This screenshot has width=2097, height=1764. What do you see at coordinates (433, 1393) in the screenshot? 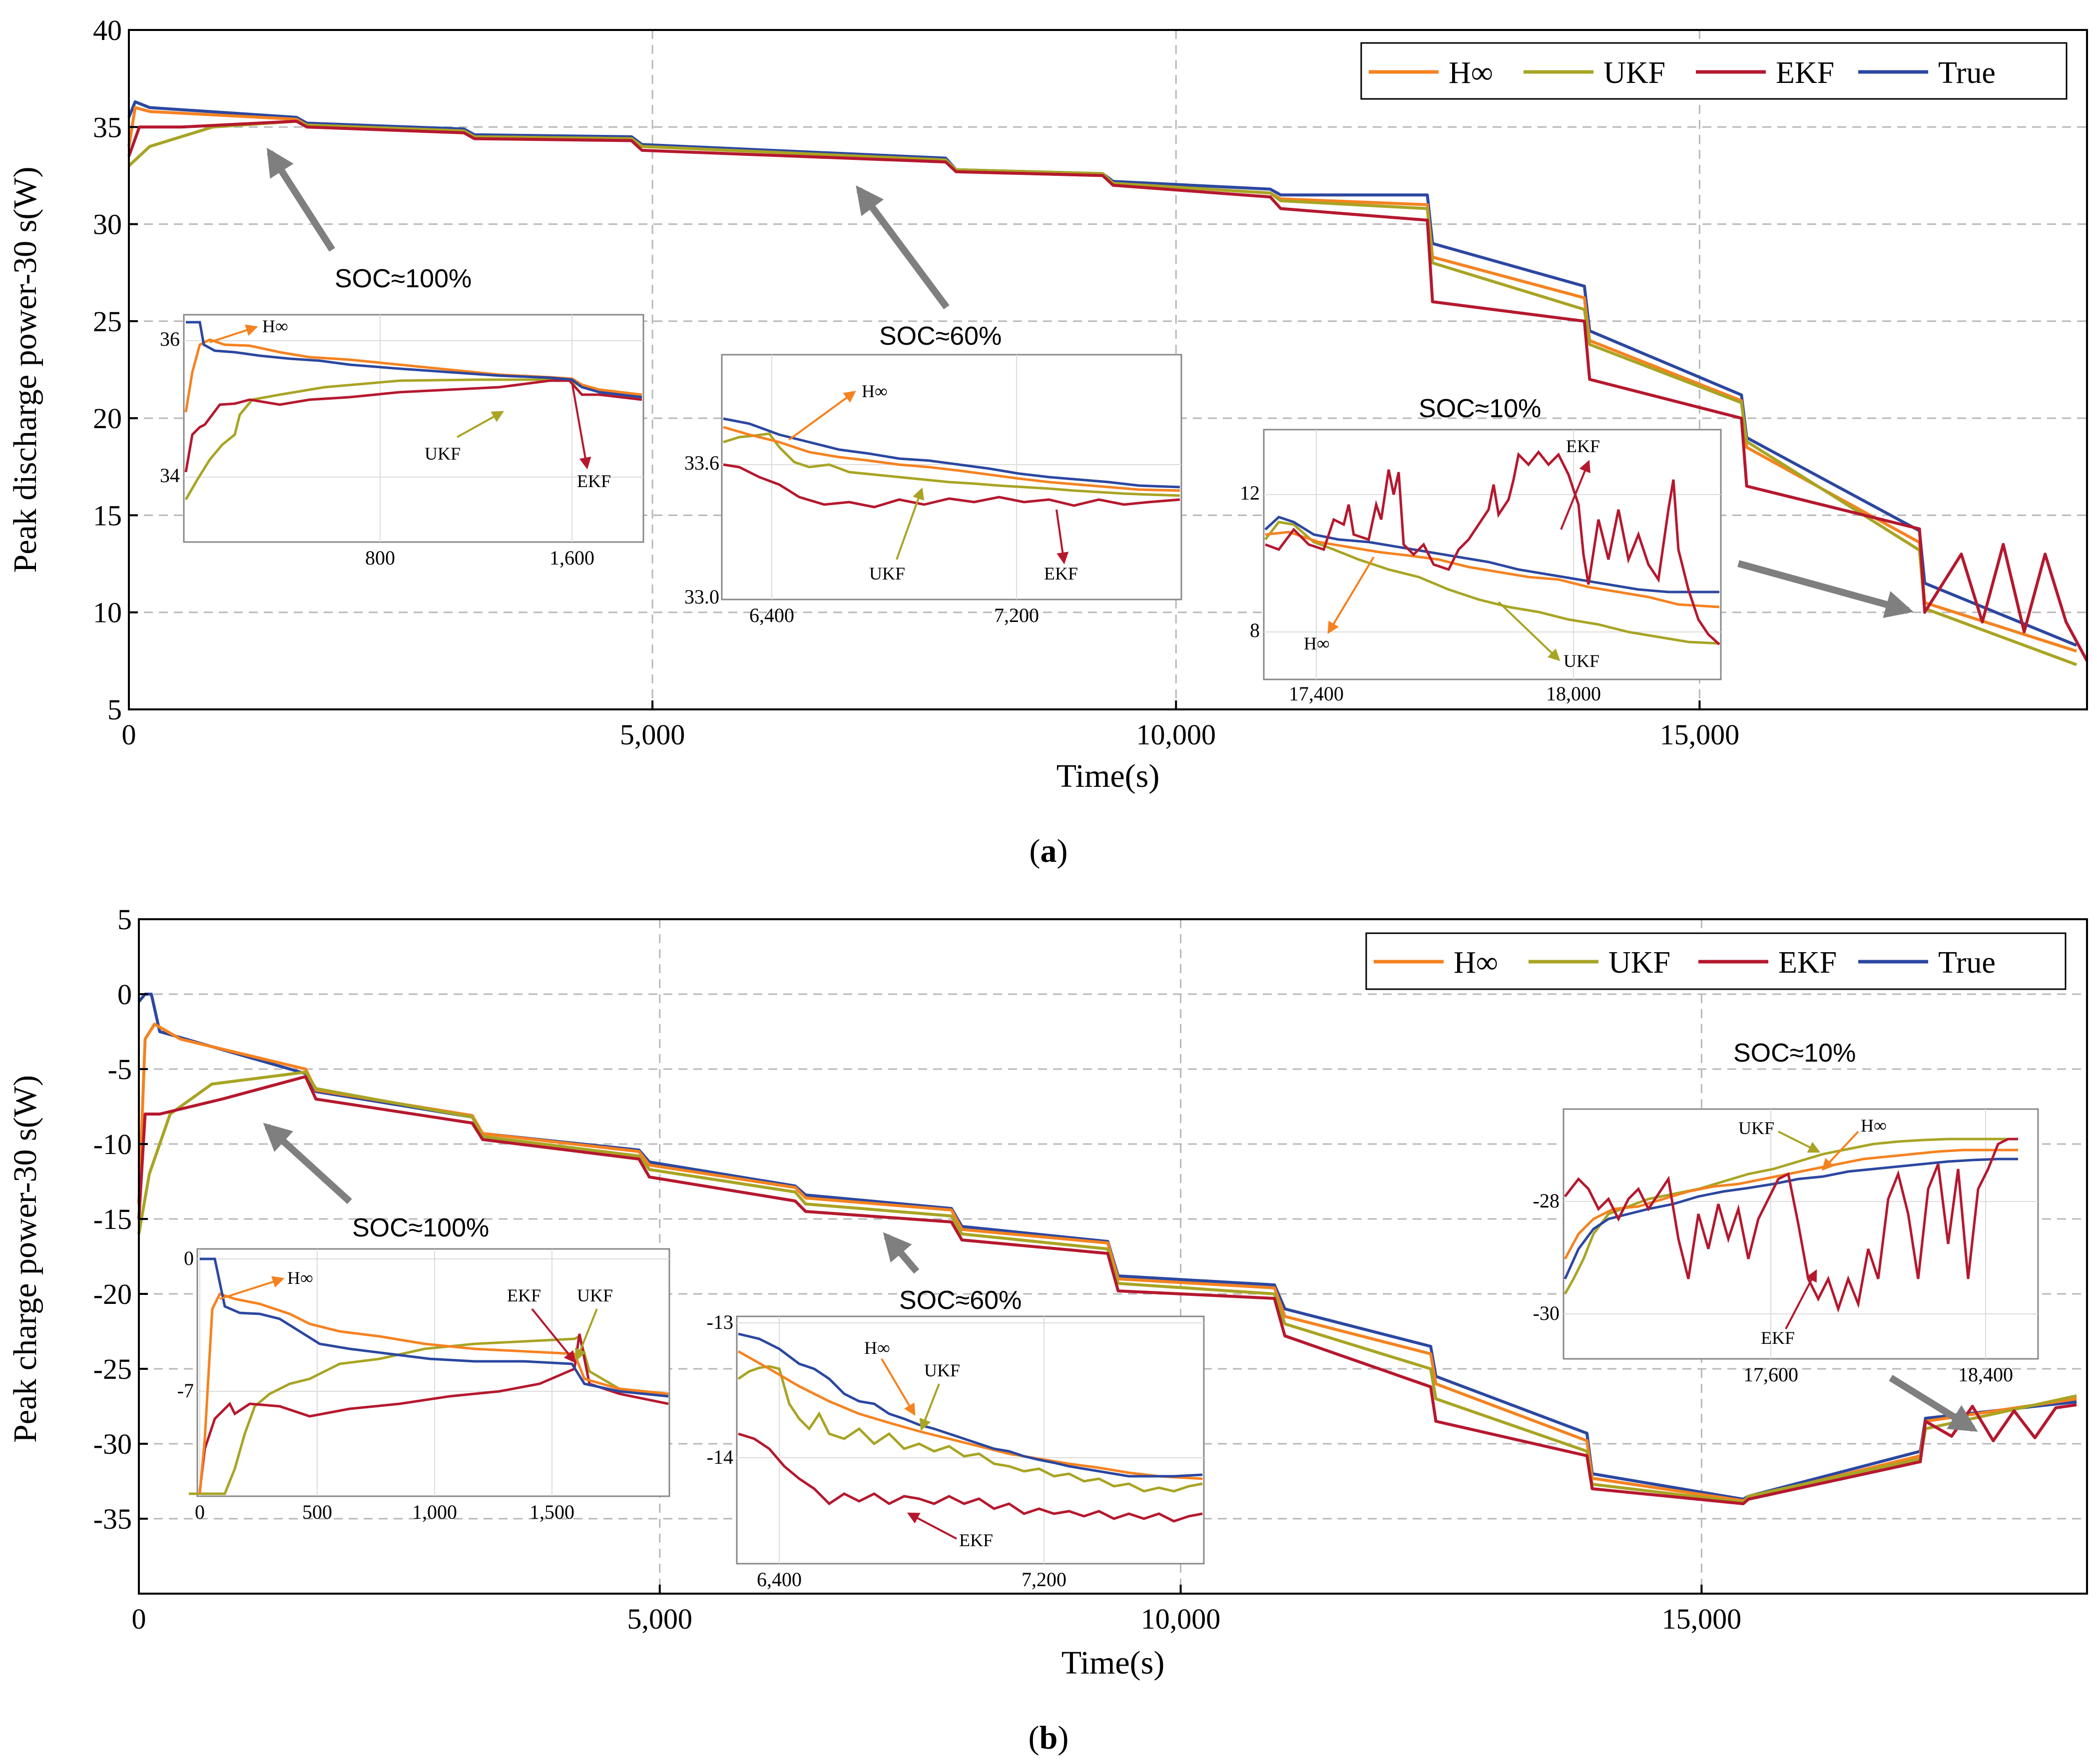
I see `b-inset-1-hinf` at bounding box center [433, 1393].